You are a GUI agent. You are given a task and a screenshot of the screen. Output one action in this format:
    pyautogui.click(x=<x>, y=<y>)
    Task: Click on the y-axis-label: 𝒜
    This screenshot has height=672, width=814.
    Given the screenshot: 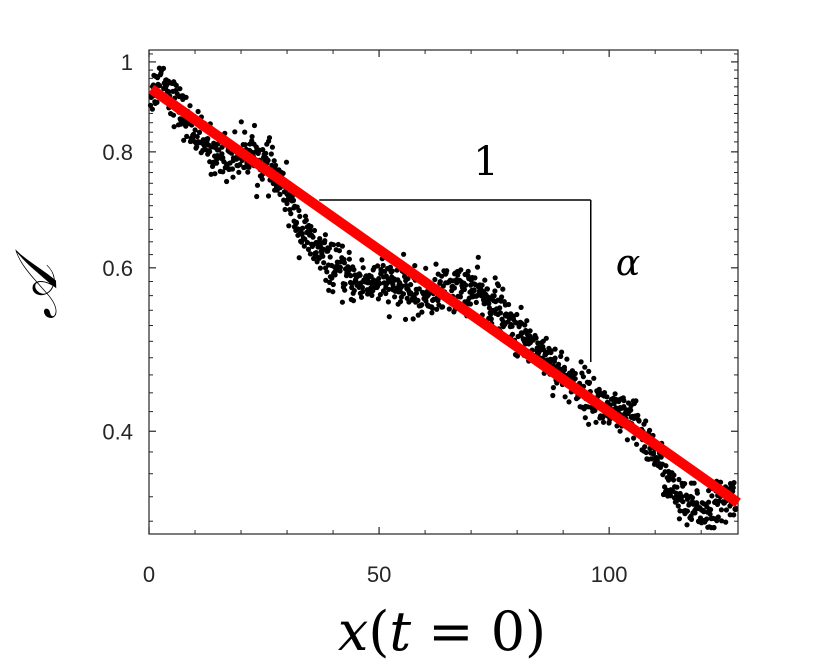 What is the action you would take?
    pyautogui.click(x=36, y=283)
    